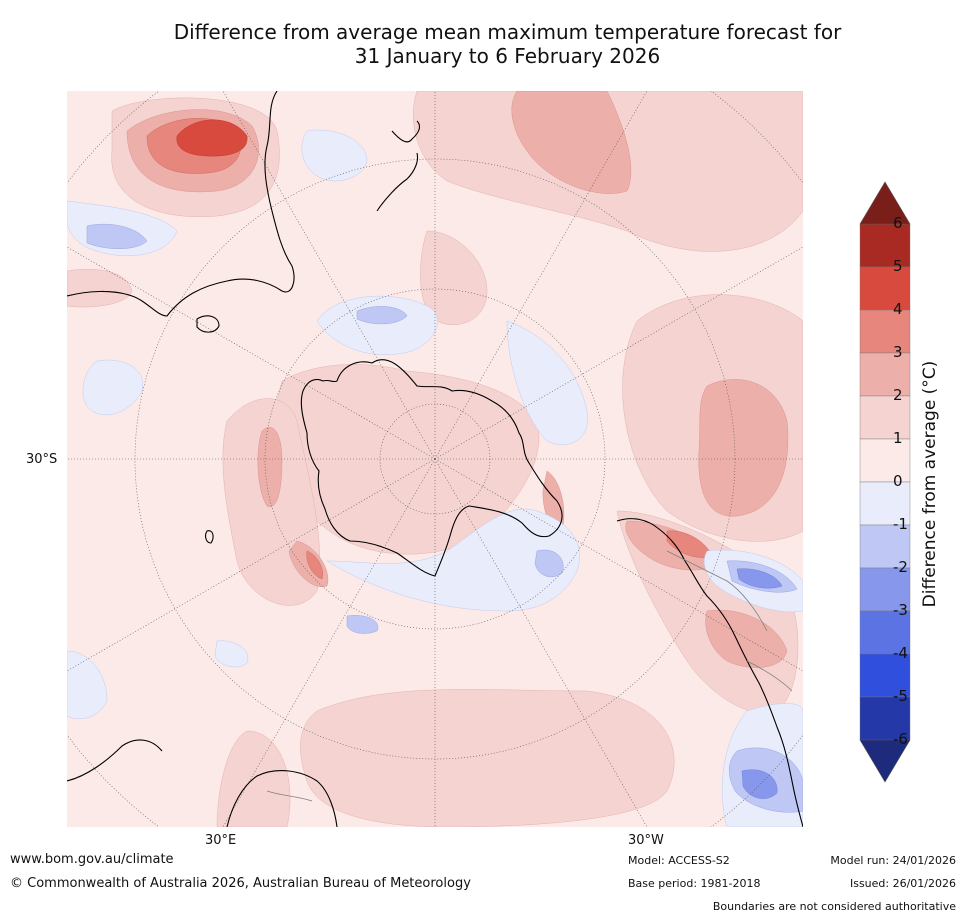 Image resolution: width=965 pixels, height=919 pixels. I want to click on australia-coast, so click(181, 204).